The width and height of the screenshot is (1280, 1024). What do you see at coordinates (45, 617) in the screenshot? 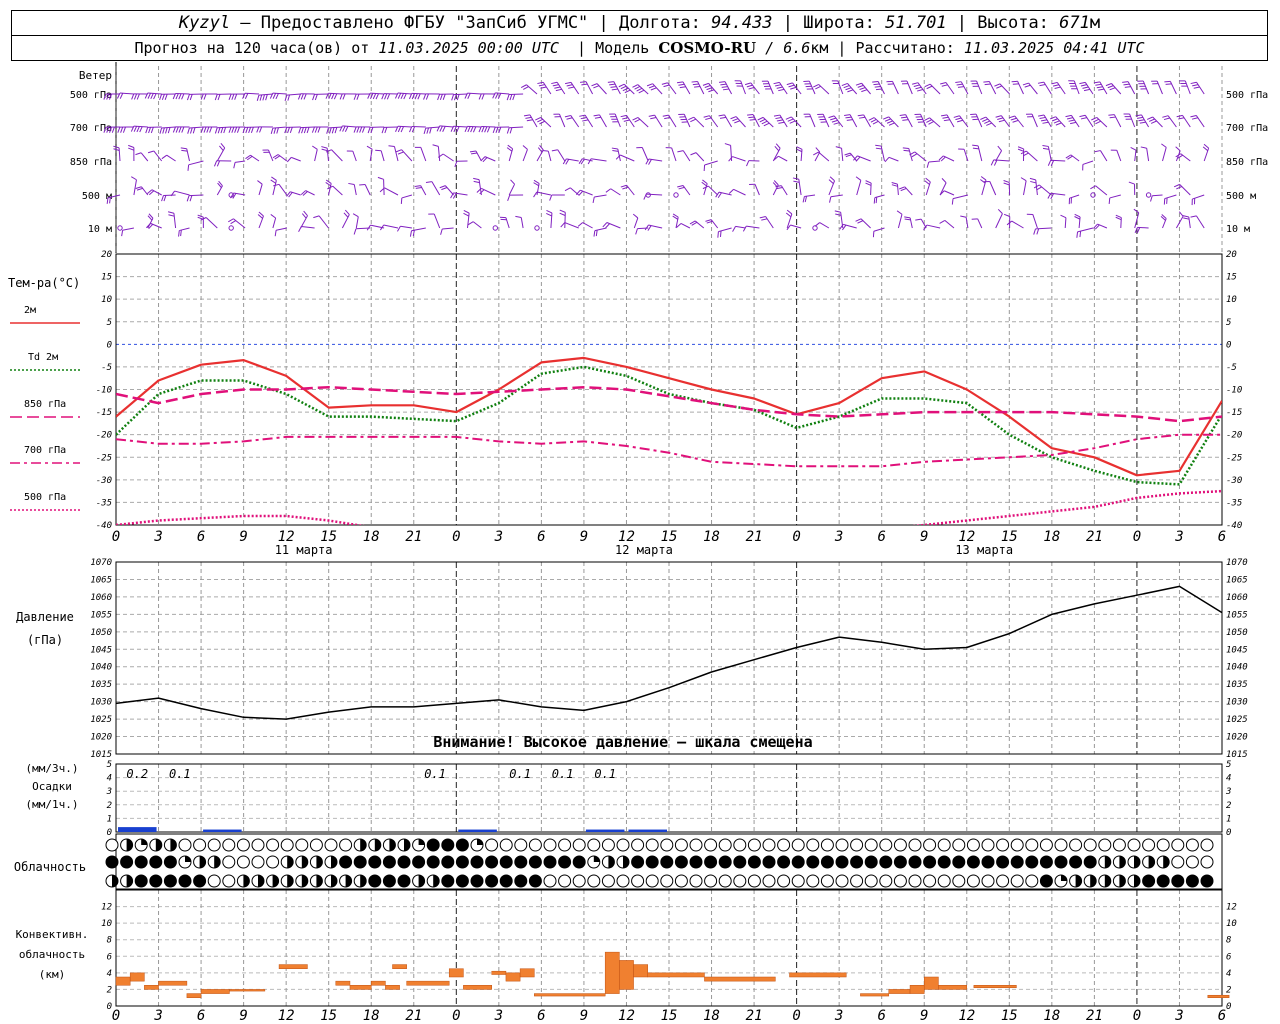
I see `pressure-title: Давление` at bounding box center [45, 617].